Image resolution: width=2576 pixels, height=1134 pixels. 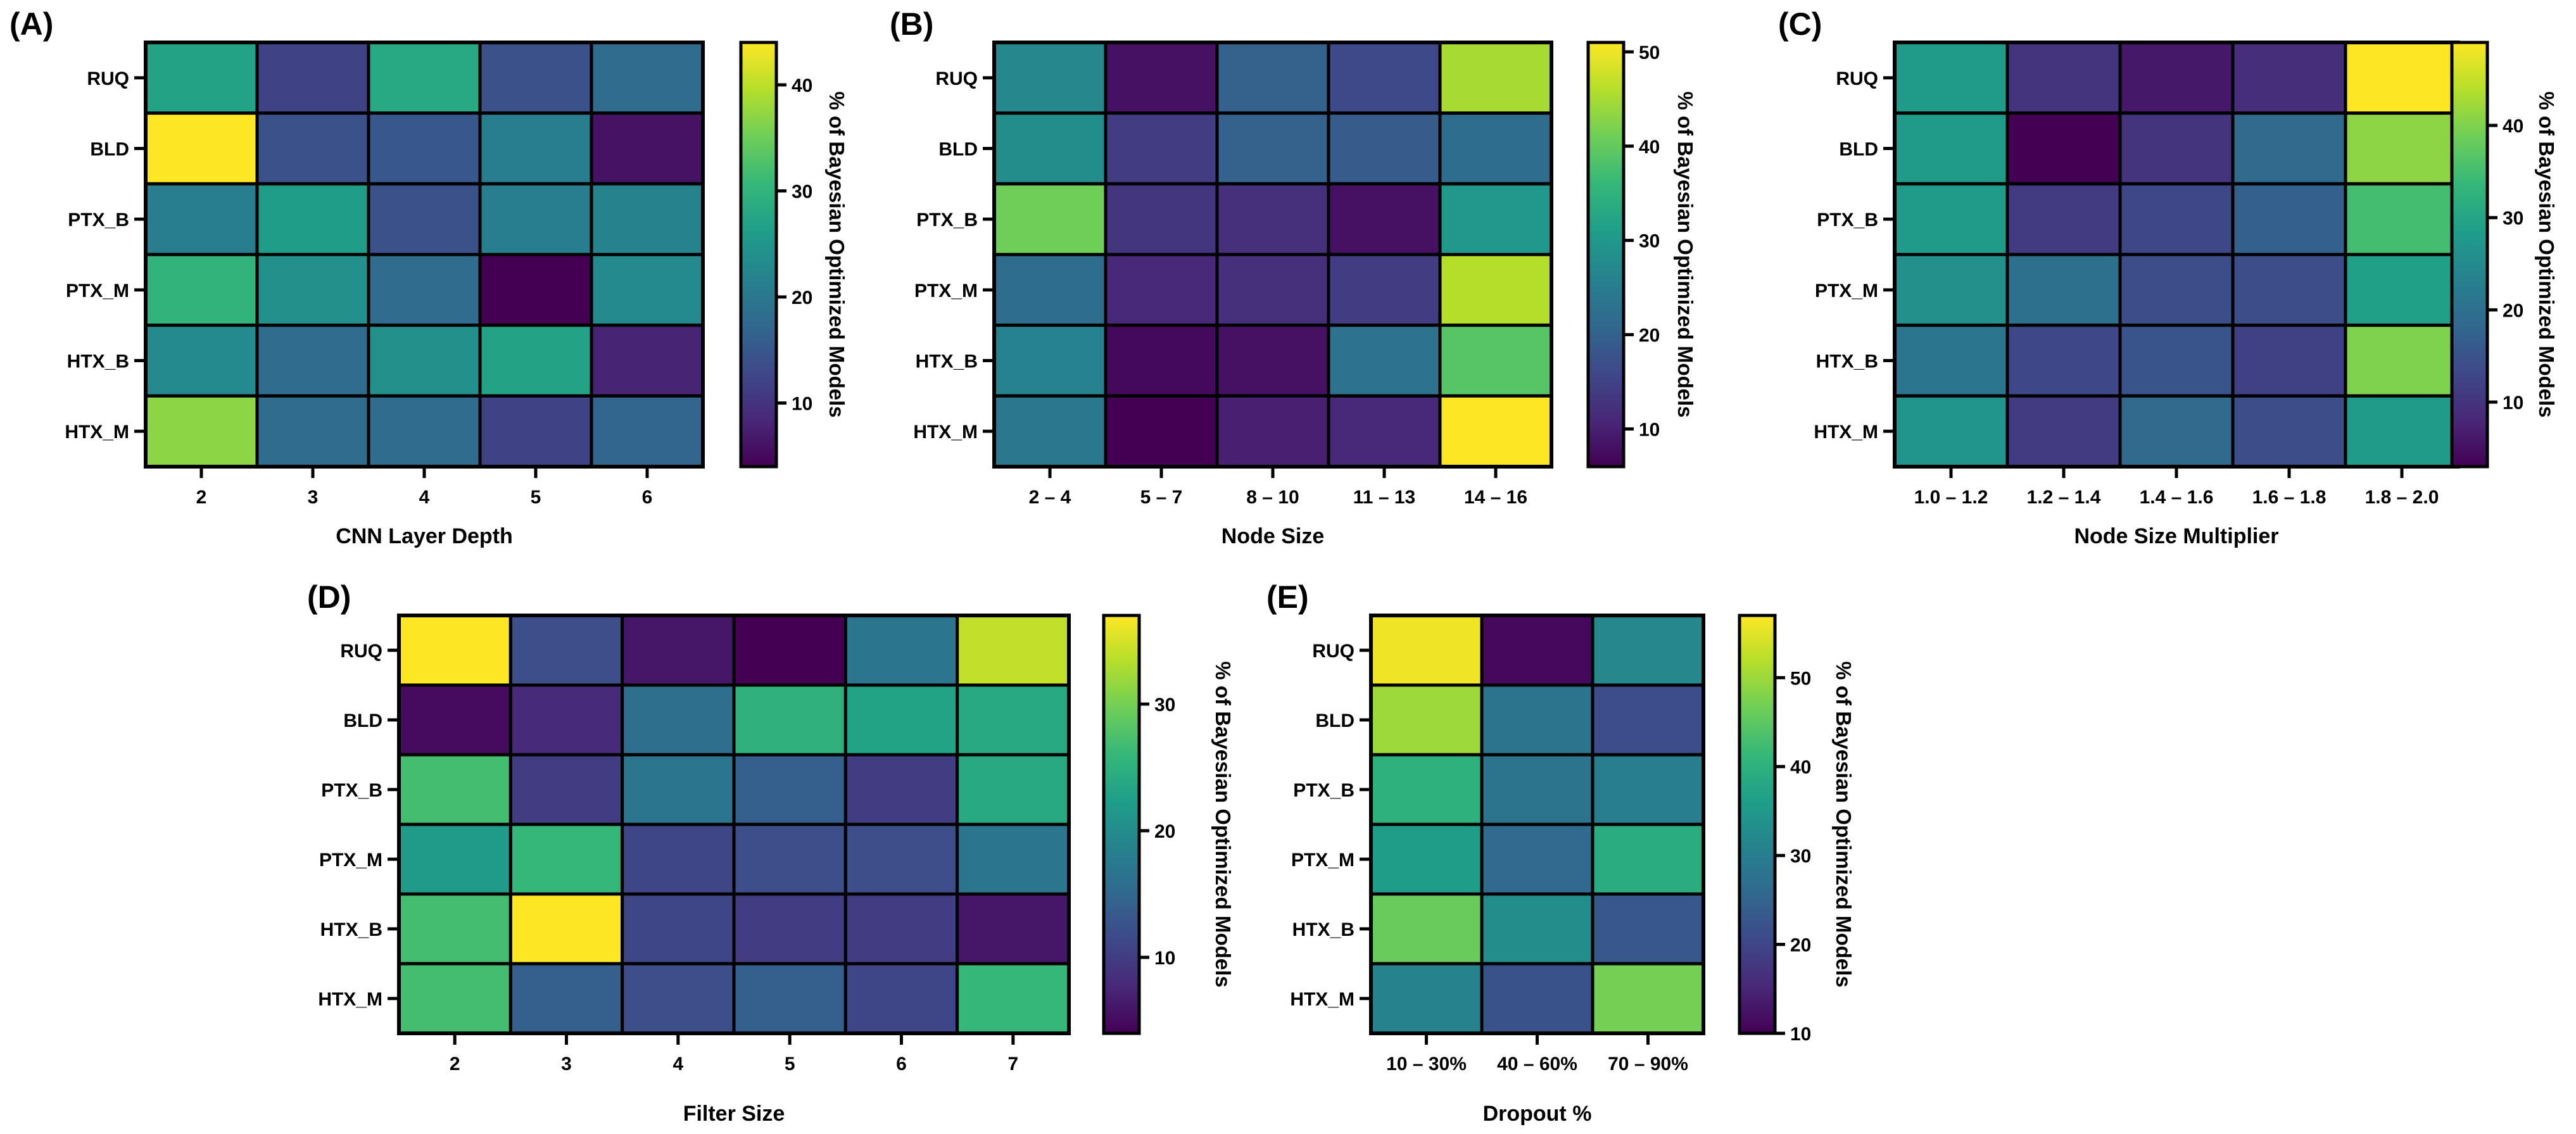 I want to click on x-axis-label: Filter Size, so click(x=734, y=1114).